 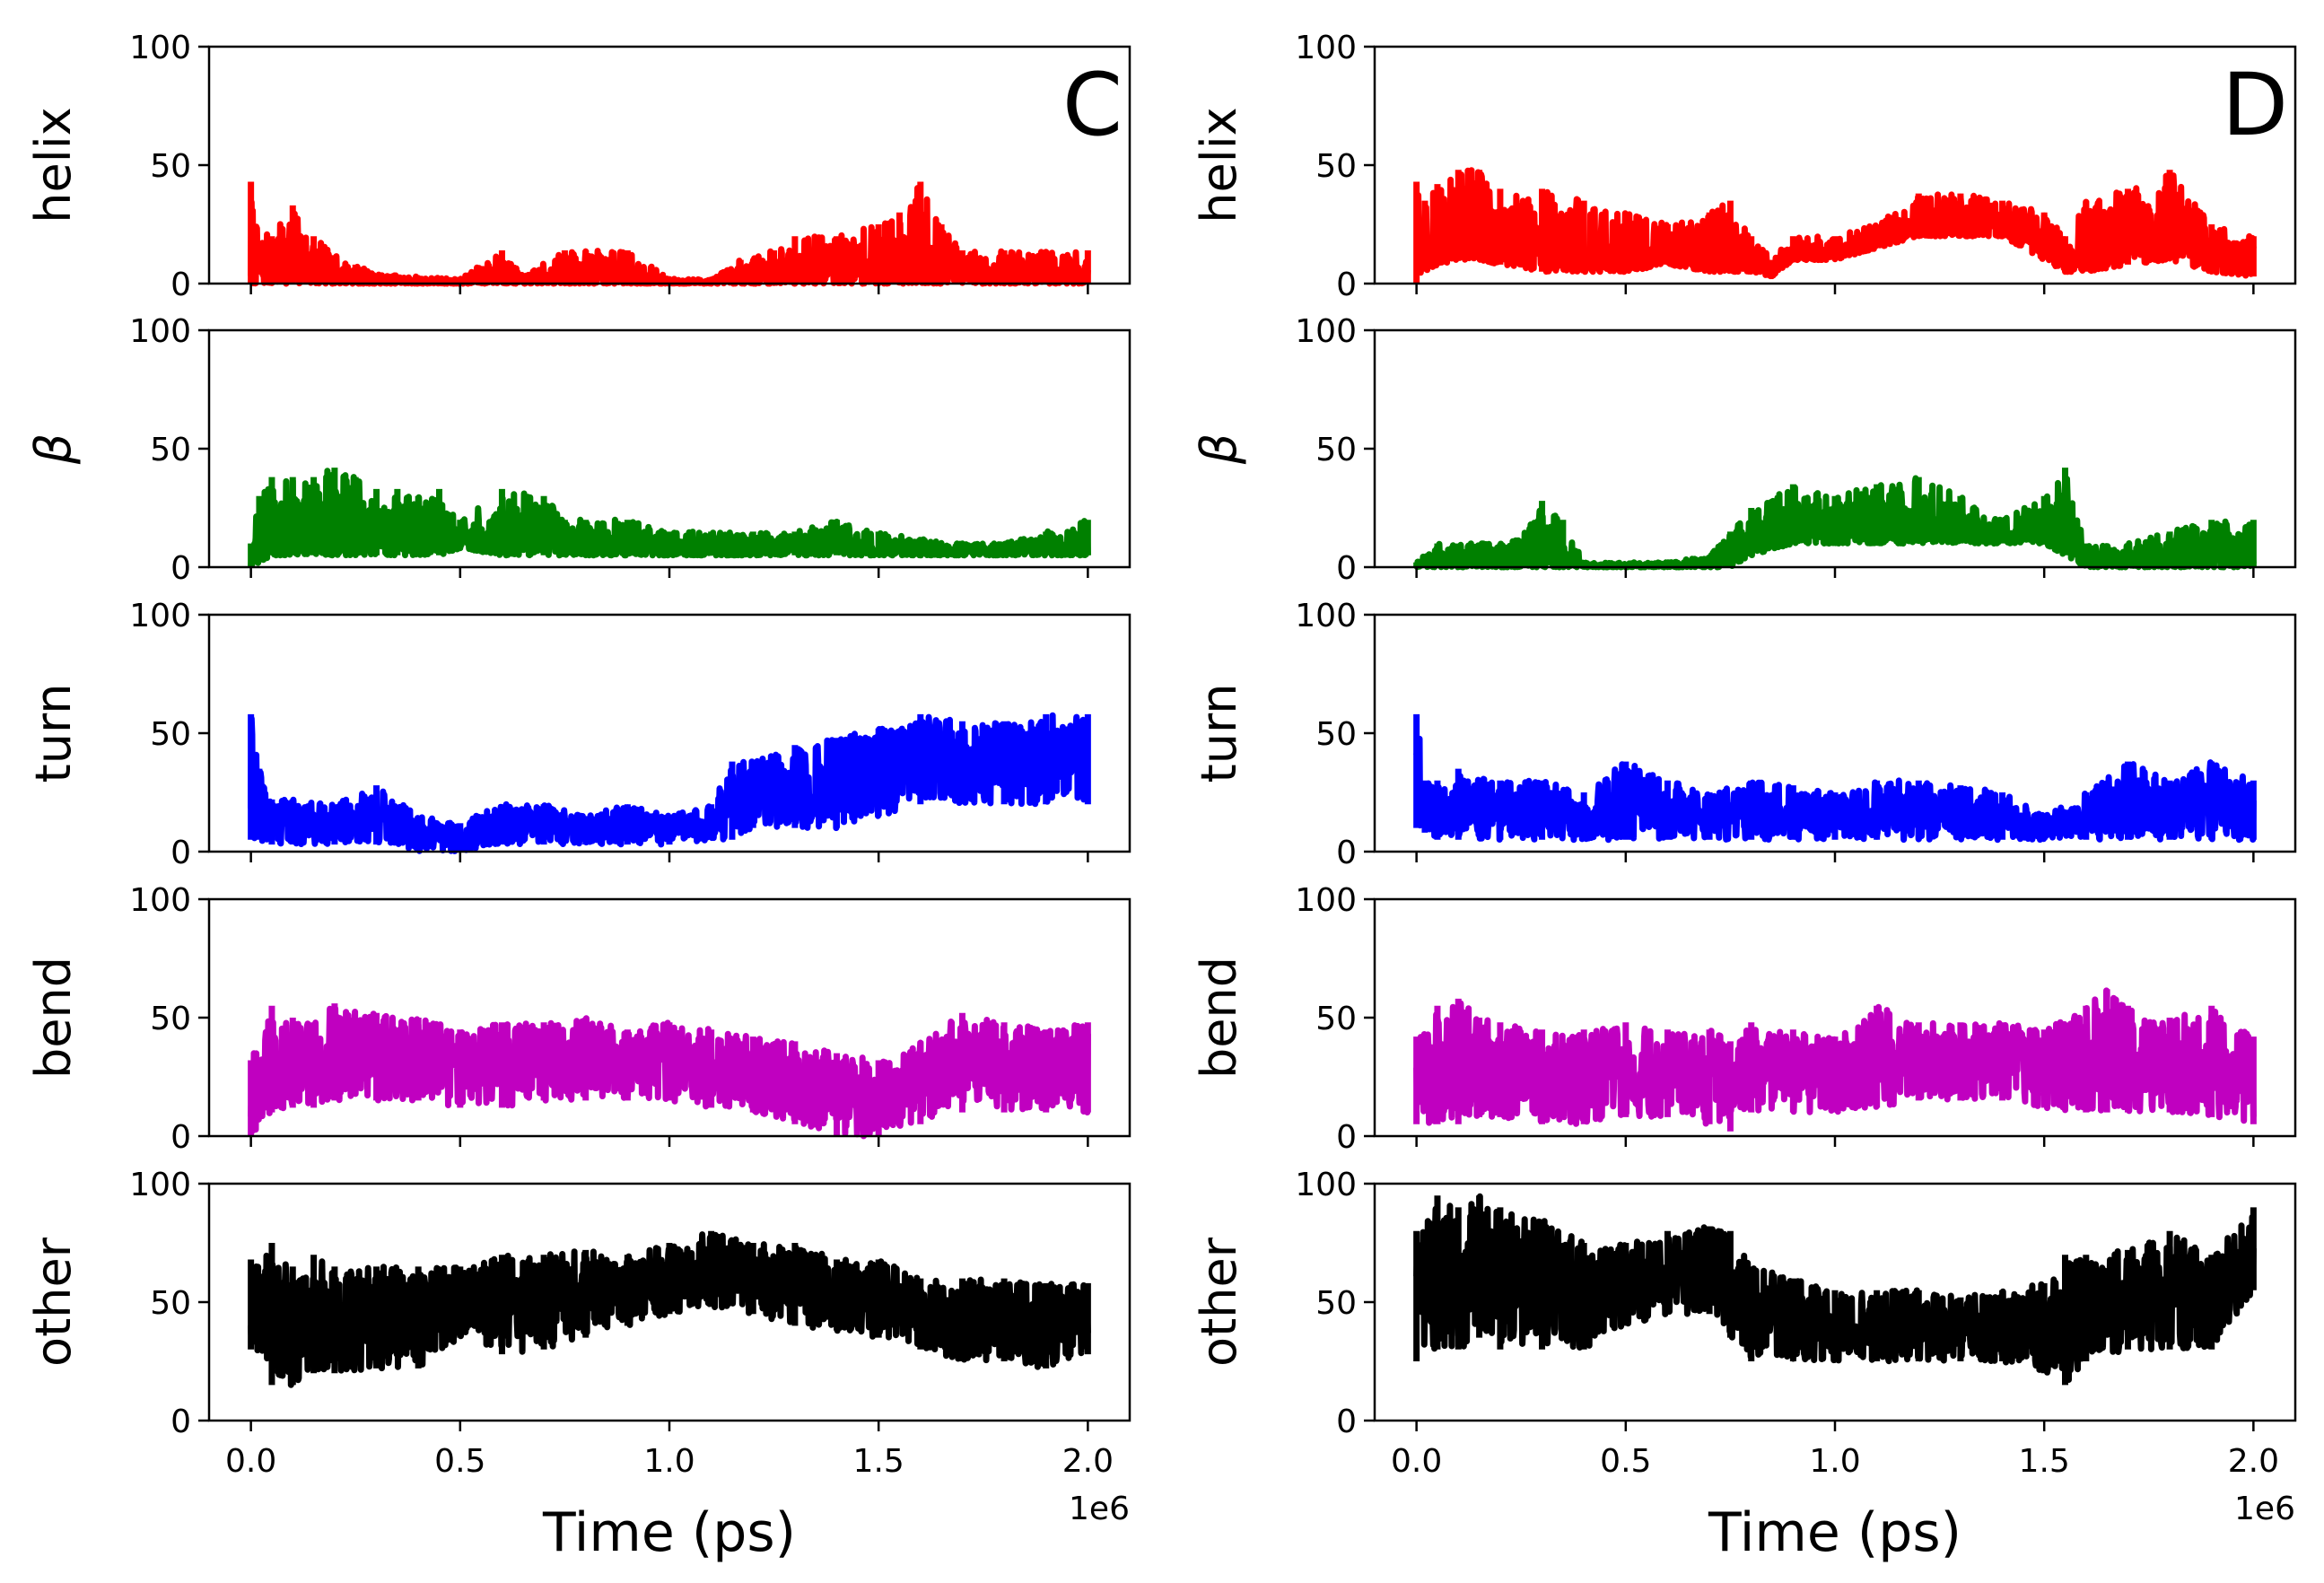 I want to click on panel-label: D, so click(x=2255, y=105).